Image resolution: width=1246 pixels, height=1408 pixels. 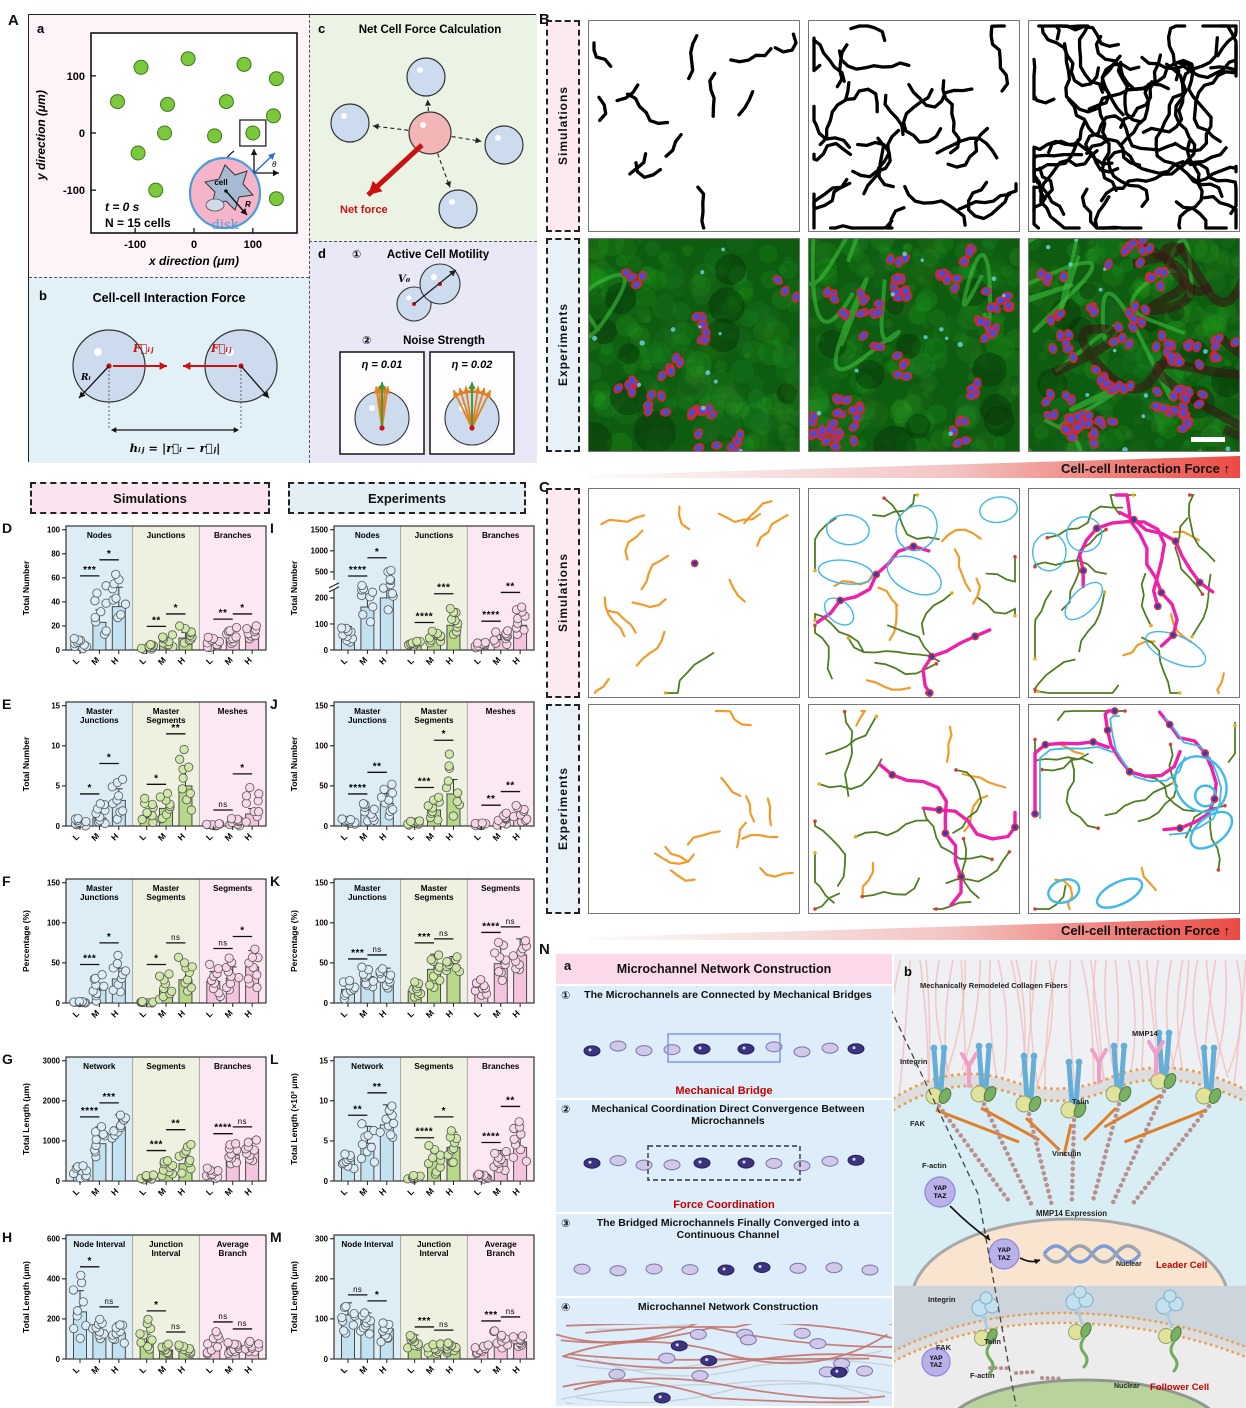 What do you see at coordinates (165, 1253) in the screenshot?
I see `tspan-shape: Interval` at bounding box center [165, 1253].